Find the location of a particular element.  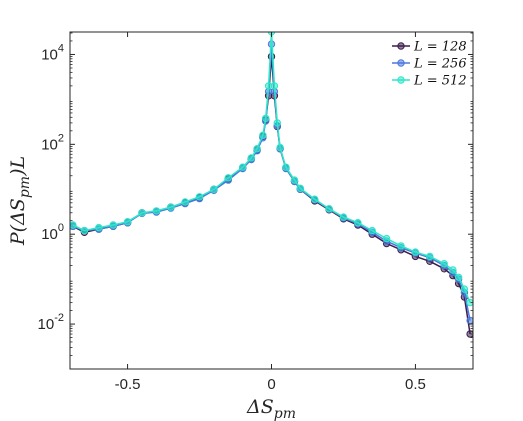

legend-item: L = 128 is located at coordinates (429, 47).